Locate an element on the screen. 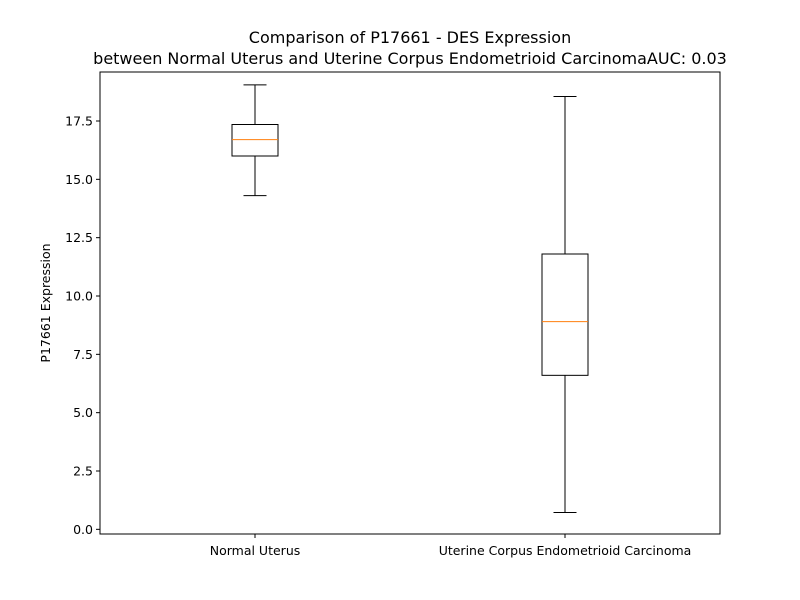 Image resolution: width=800 pixels, height=600 pixels. y-tick-label: 17.5 is located at coordinates (79, 121).